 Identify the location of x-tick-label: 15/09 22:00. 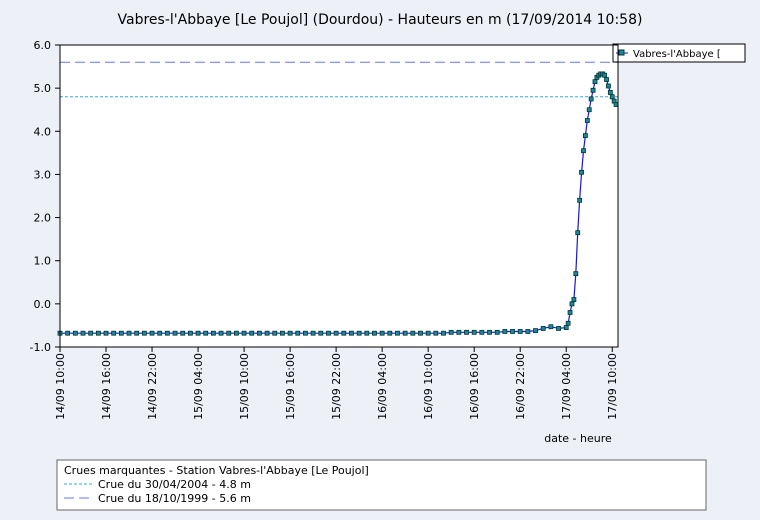
(336, 386).